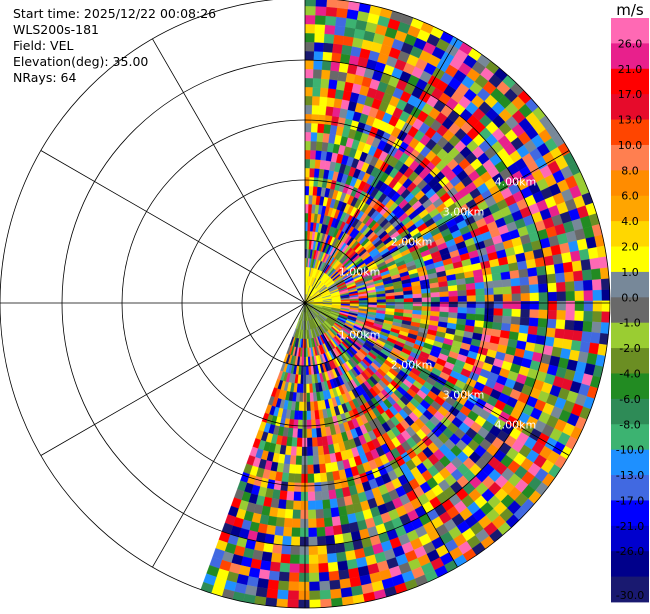  What do you see at coordinates (630, 69) in the screenshot?
I see `colorbar-tick-label: 21.0` at bounding box center [630, 69].